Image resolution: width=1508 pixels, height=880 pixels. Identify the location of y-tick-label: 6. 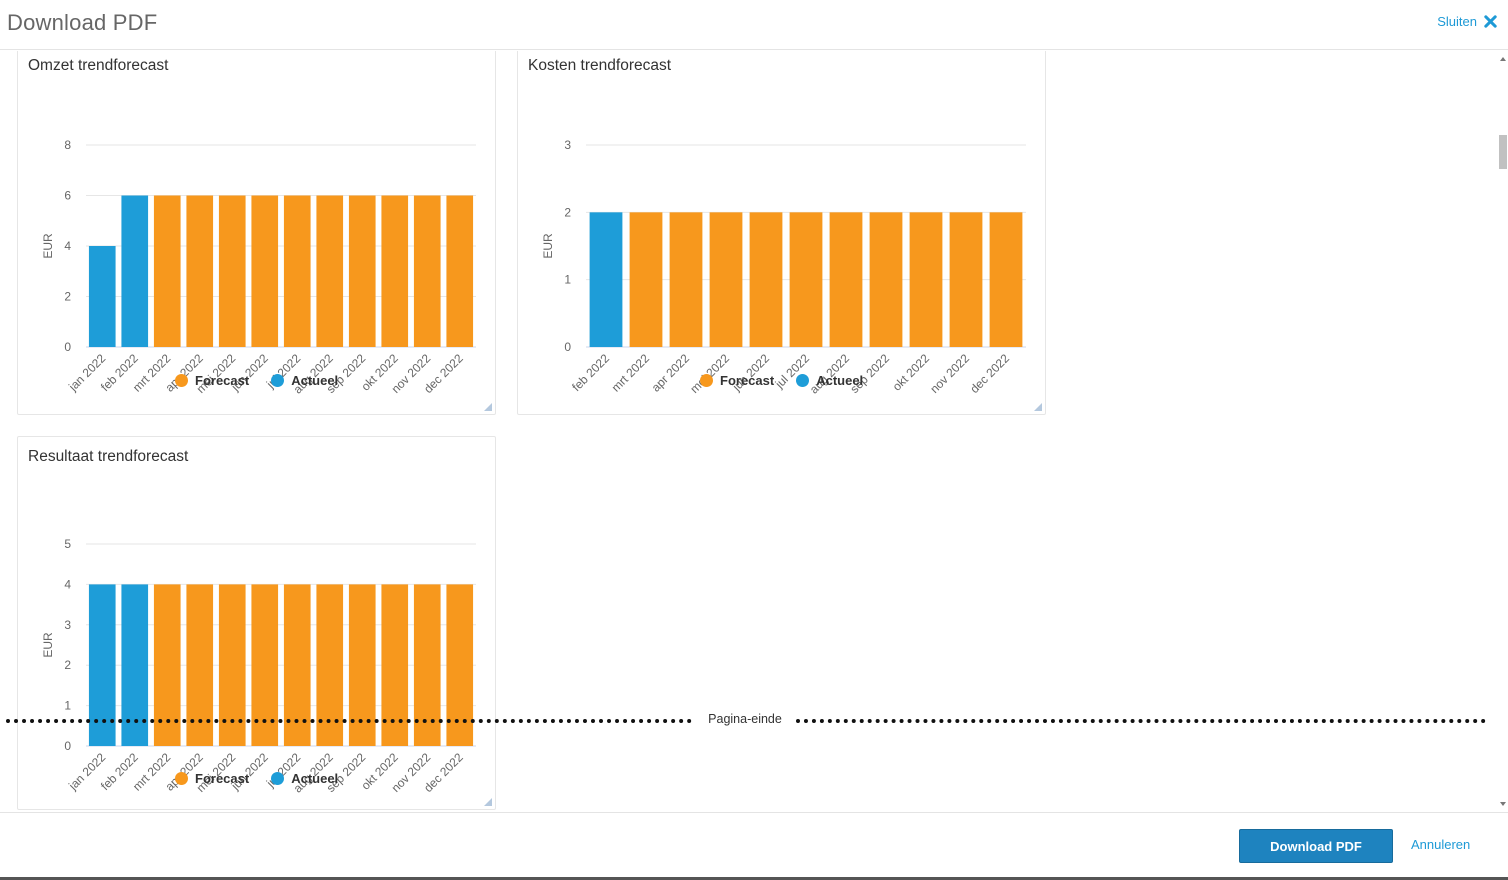
(67, 196).